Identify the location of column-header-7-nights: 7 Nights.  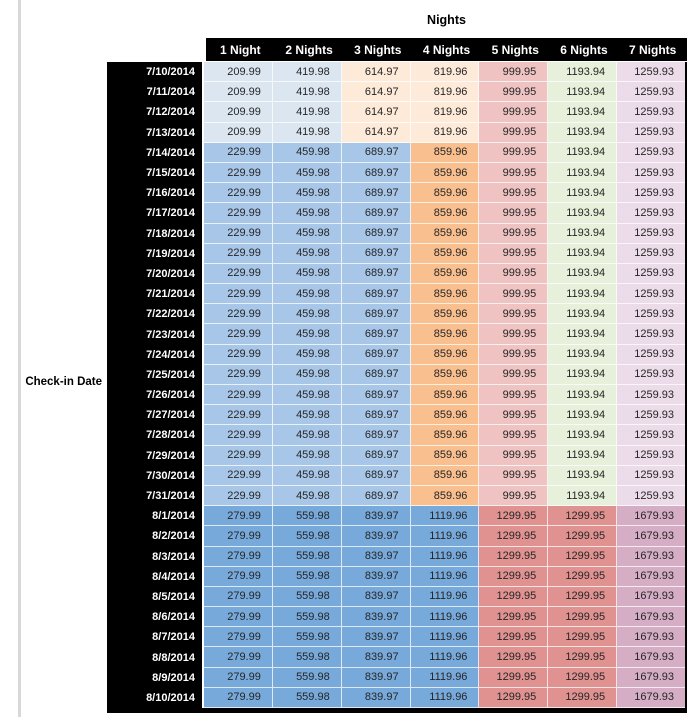
(653, 49).